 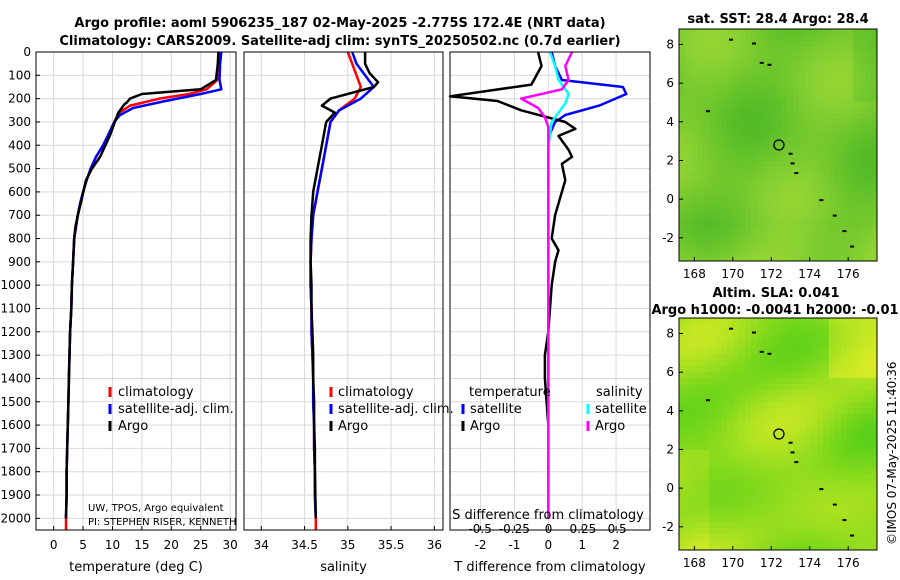 I want to click on legend-label-s-satellite: satellite, so click(x=621, y=409).